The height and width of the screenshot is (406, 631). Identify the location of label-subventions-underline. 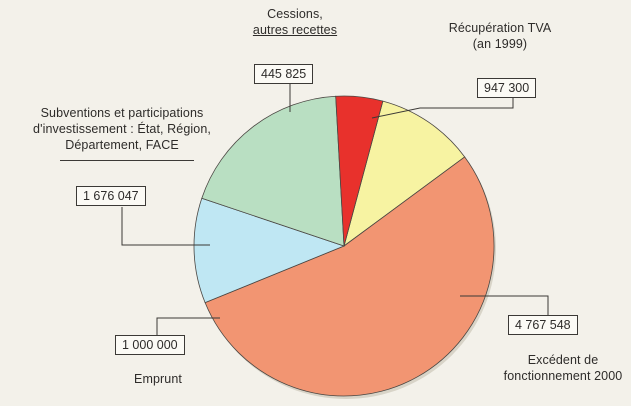
(127, 160).